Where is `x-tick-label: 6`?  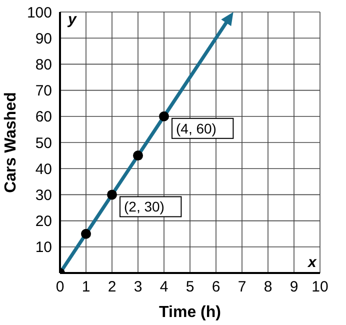
x-tick-label: 6 is located at coordinates (216, 287).